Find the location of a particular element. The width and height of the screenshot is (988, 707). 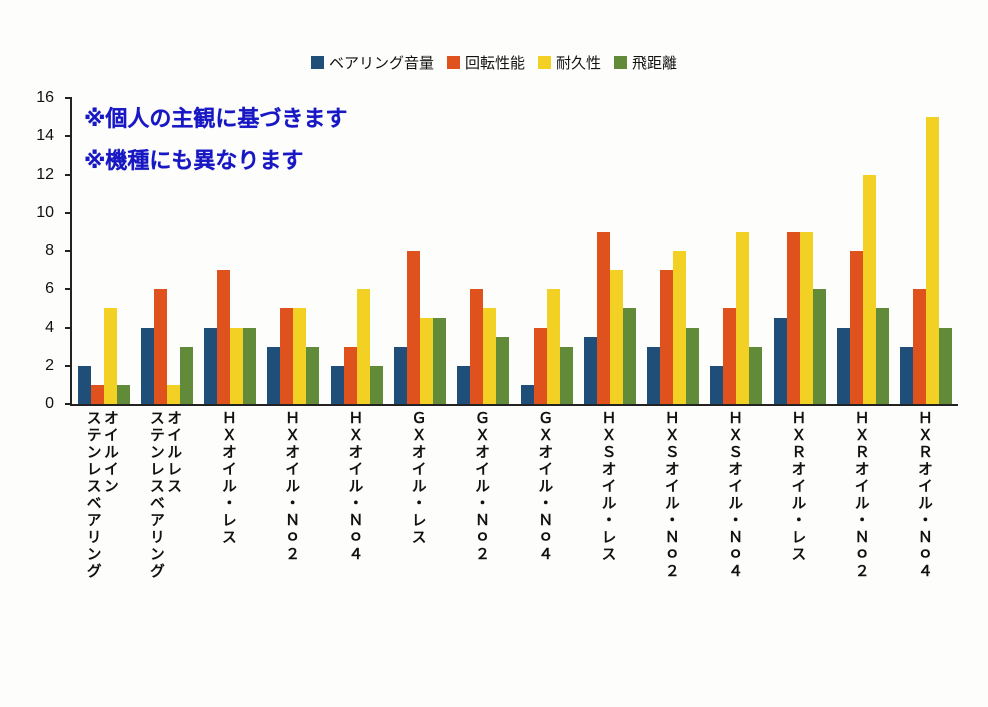

x-axis-label: ＨＸＲオイル・Ｎｏ４ is located at coordinates (924, 557).